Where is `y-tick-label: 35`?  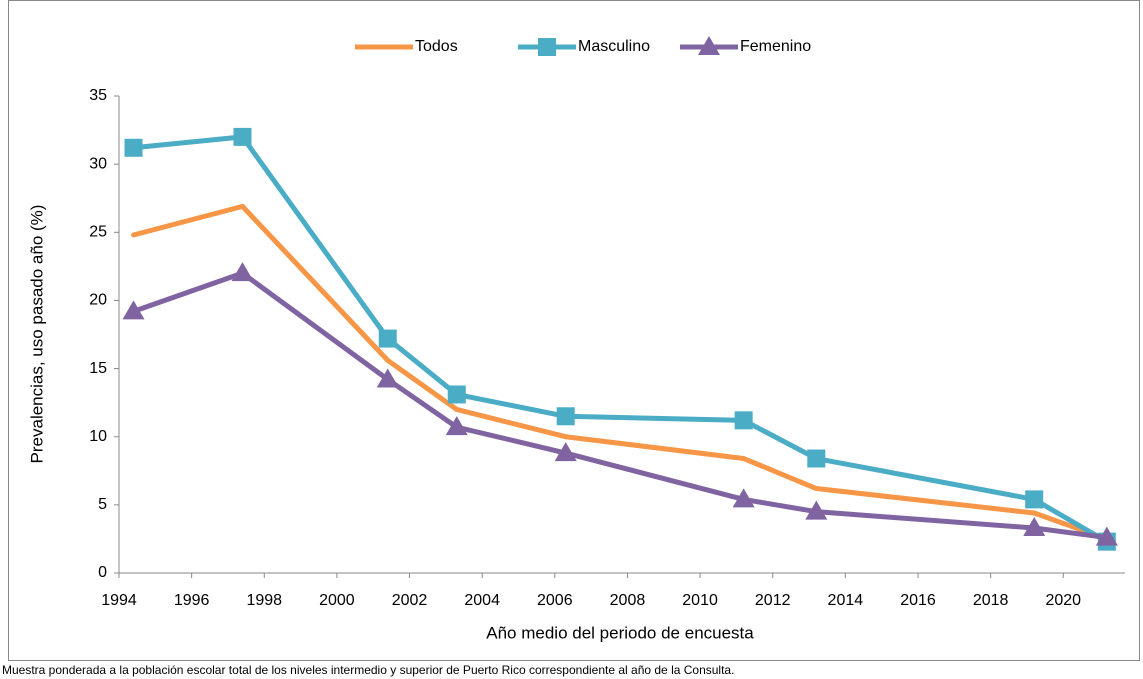 y-tick-label: 35 is located at coordinates (98, 95).